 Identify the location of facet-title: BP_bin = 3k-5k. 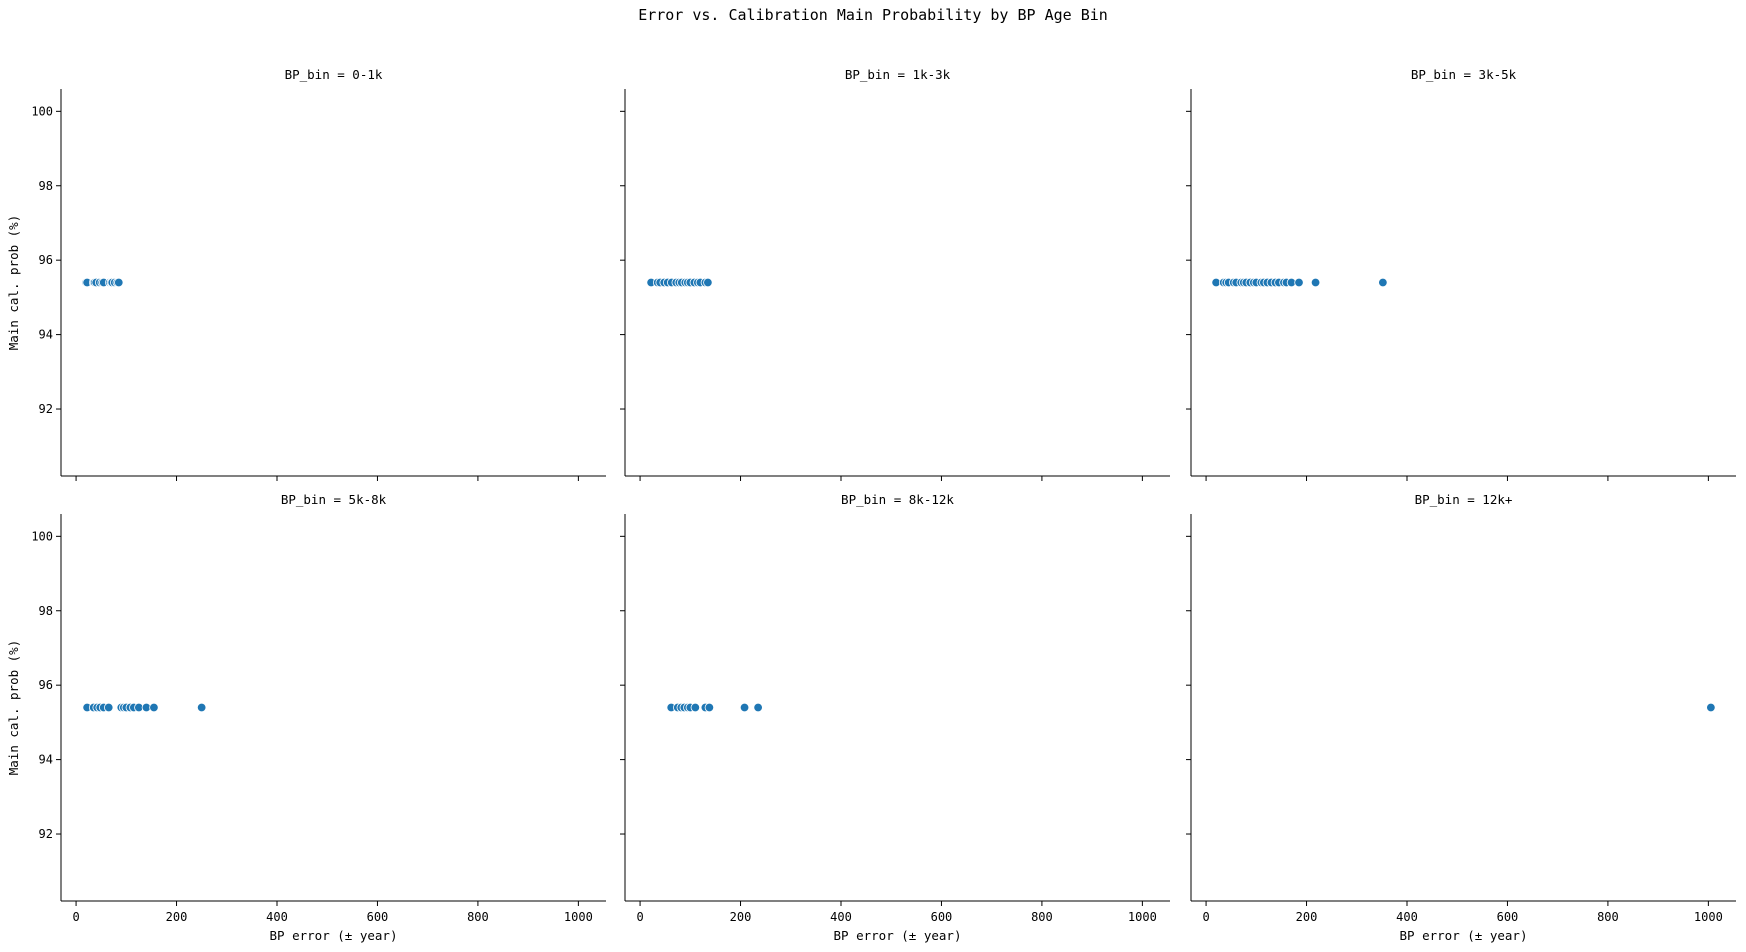
(1464, 74).